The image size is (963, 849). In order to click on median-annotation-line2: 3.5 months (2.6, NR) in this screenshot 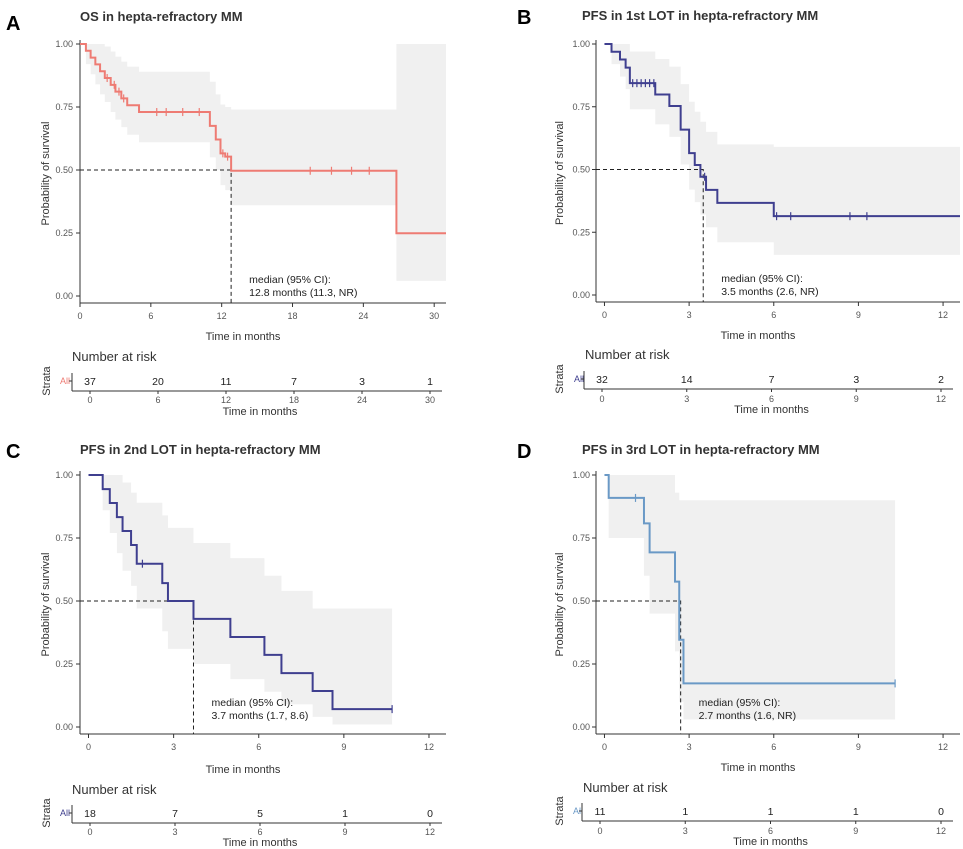, I will do `click(769, 292)`.